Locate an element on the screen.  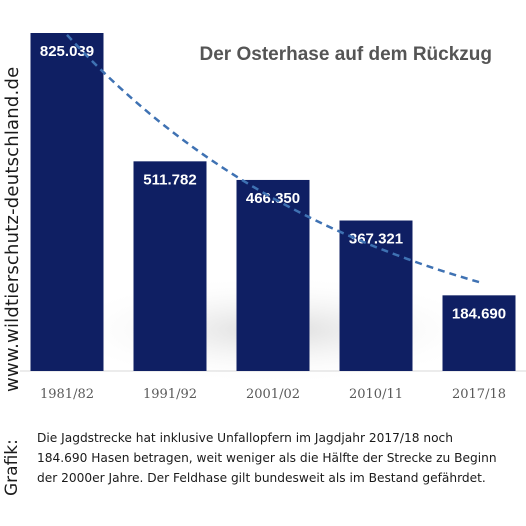
value-label: 184.690 is located at coordinates (479, 313).